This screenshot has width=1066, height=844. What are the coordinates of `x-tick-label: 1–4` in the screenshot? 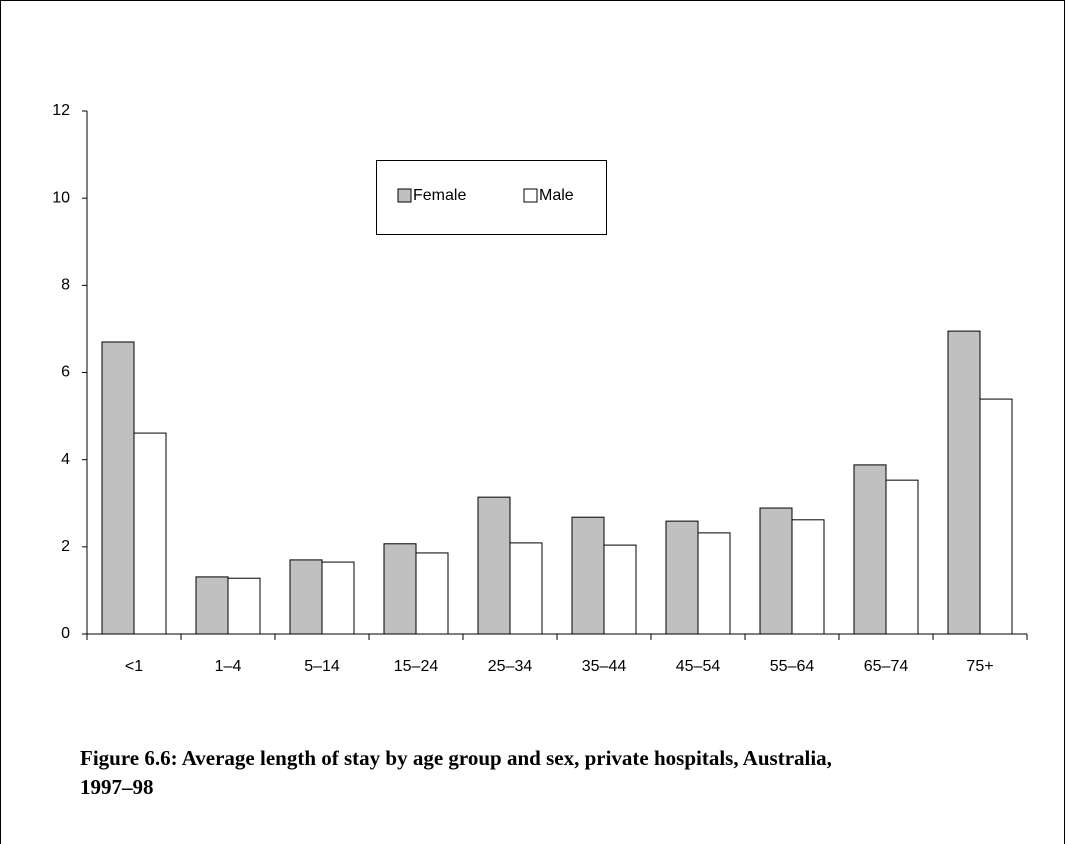 It's located at (228, 666).